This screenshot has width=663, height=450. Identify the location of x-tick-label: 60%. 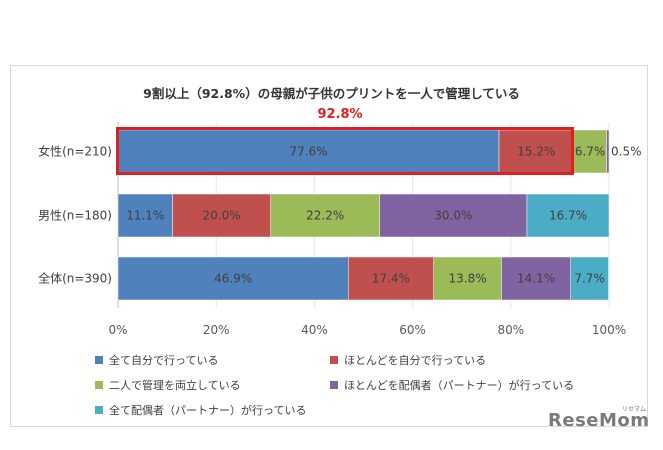
(412, 330).